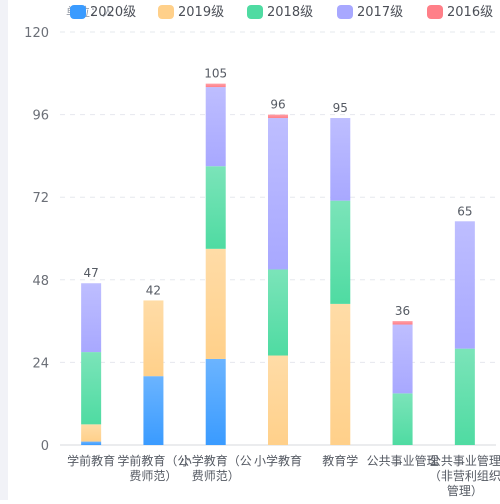  What do you see at coordinates (201, 12) in the screenshot?
I see `legend-label: 2019级` at bounding box center [201, 12].